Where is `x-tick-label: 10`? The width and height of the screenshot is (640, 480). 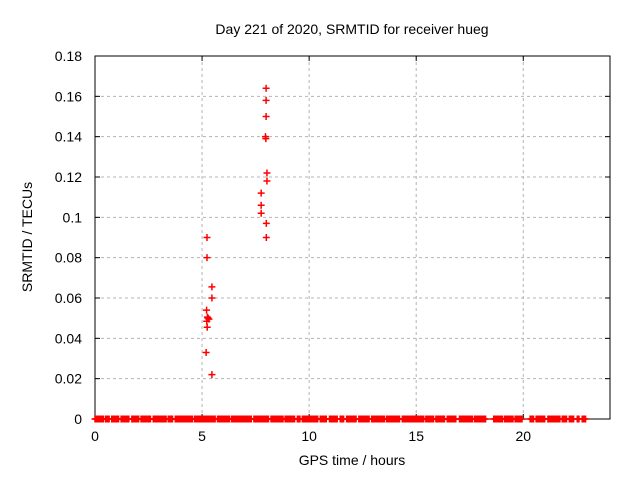 x-tick-label: 10 is located at coordinates (309, 436).